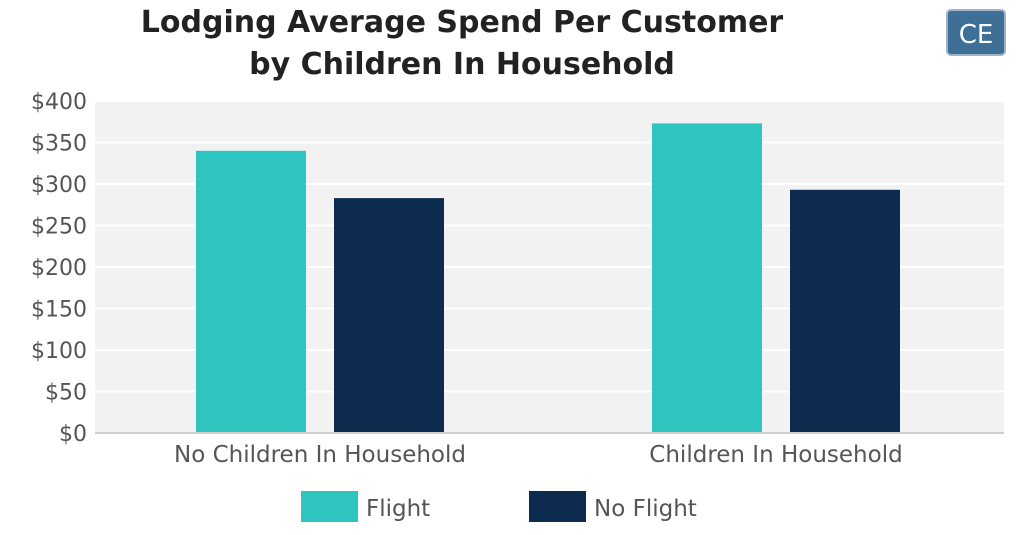 The width and height of the screenshot is (1024, 535). I want to click on logo-badge, so click(976, 32).